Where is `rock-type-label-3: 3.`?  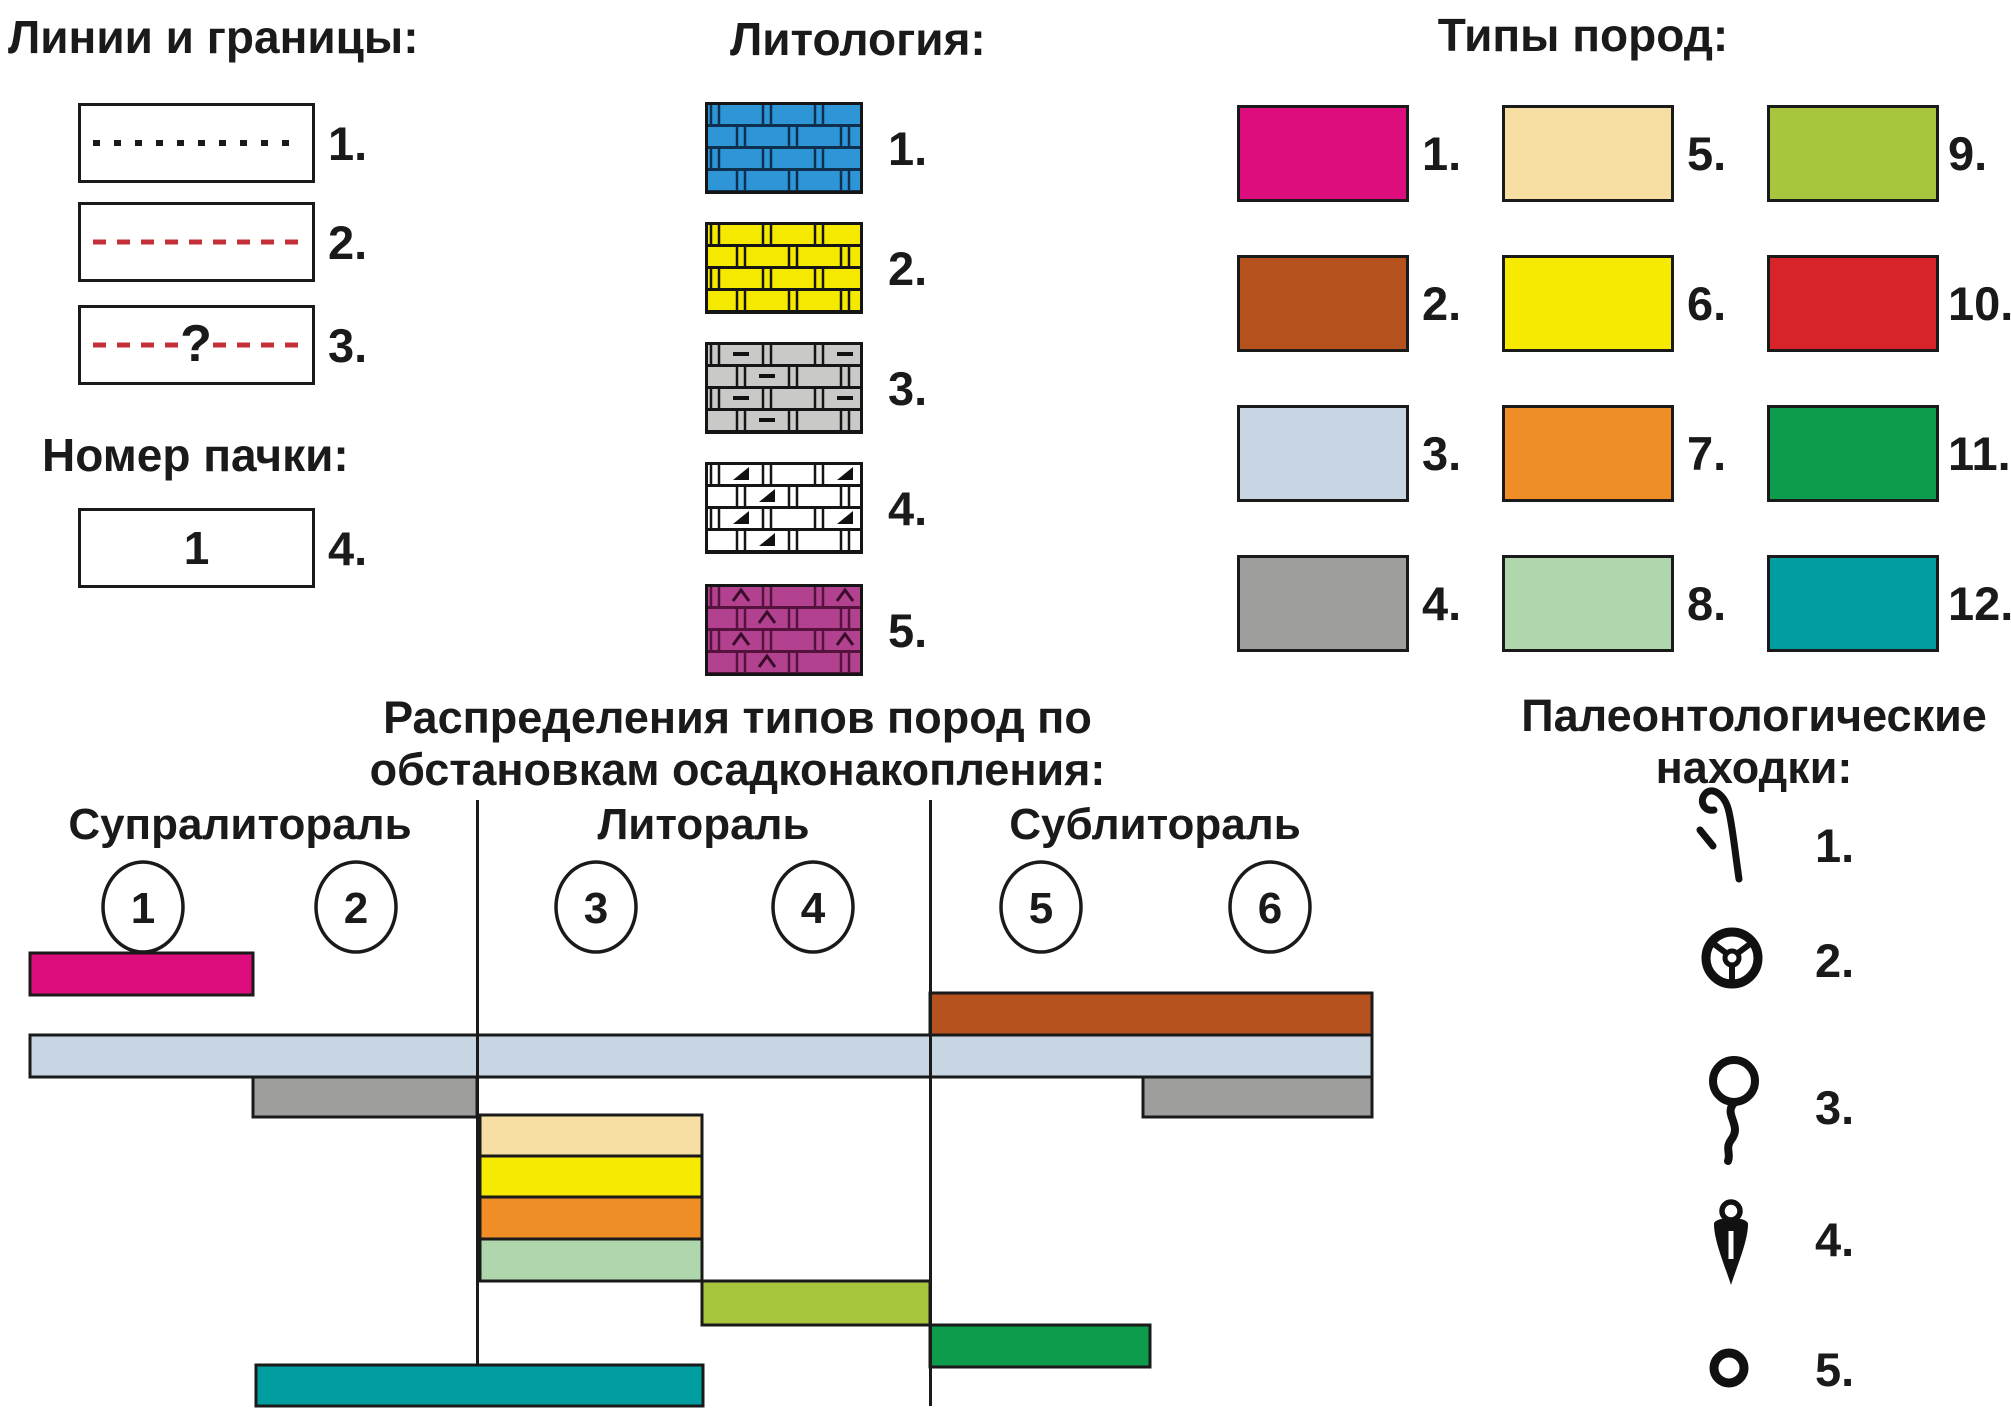 rock-type-label-3: 3. is located at coordinates (1442, 453).